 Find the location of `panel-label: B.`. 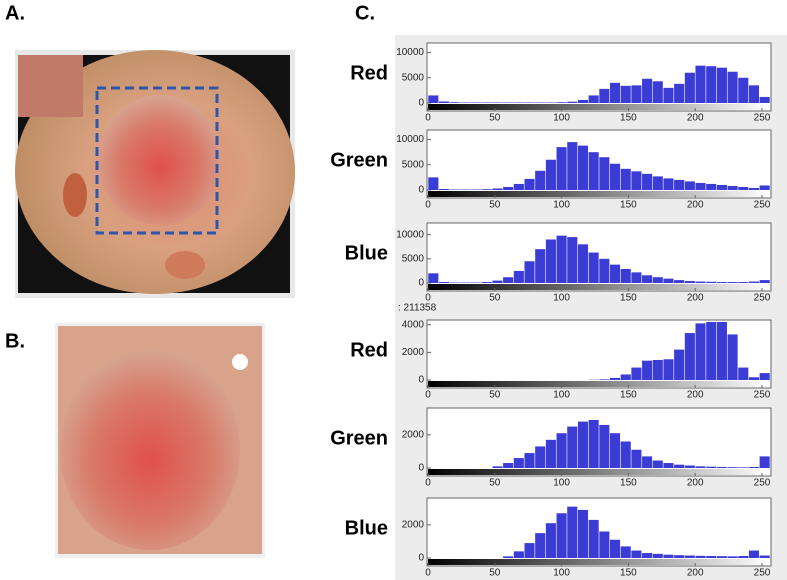

panel-label: B. is located at coordinates (15, 341).